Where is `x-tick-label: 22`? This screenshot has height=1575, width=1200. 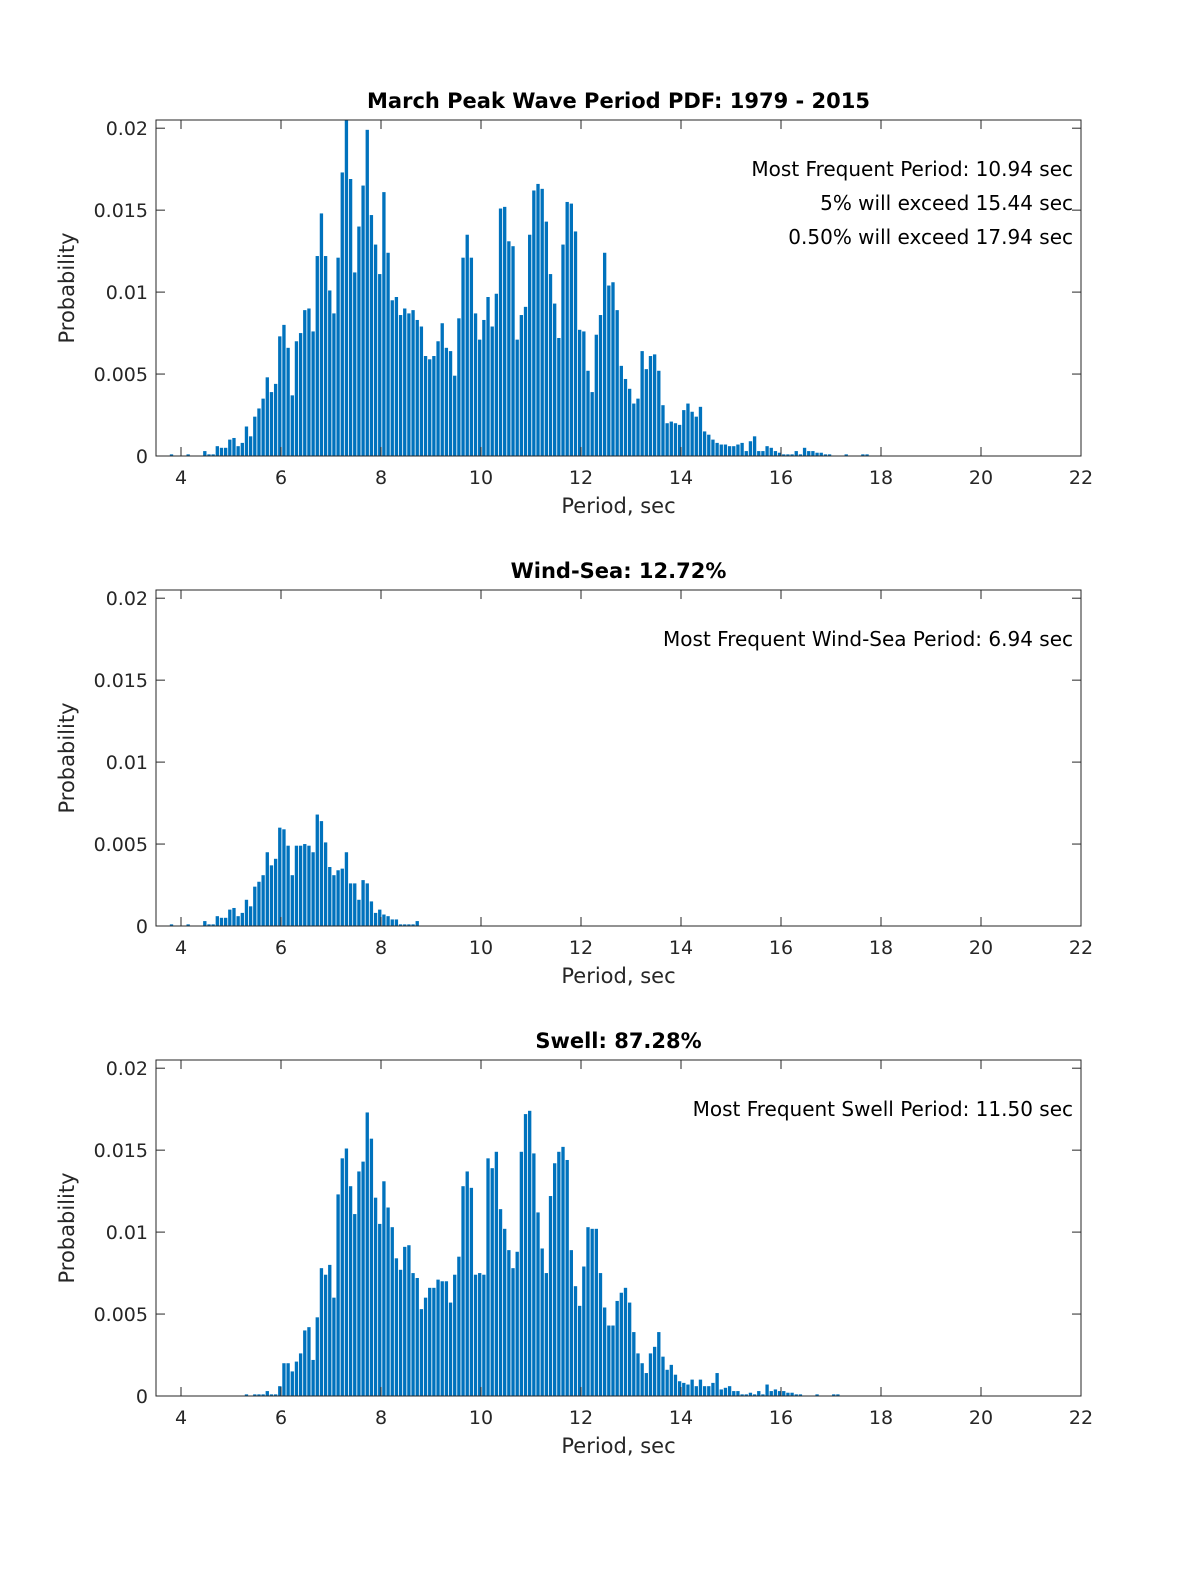 x-tick-label: 22 is located at coordinates (1081, 948).